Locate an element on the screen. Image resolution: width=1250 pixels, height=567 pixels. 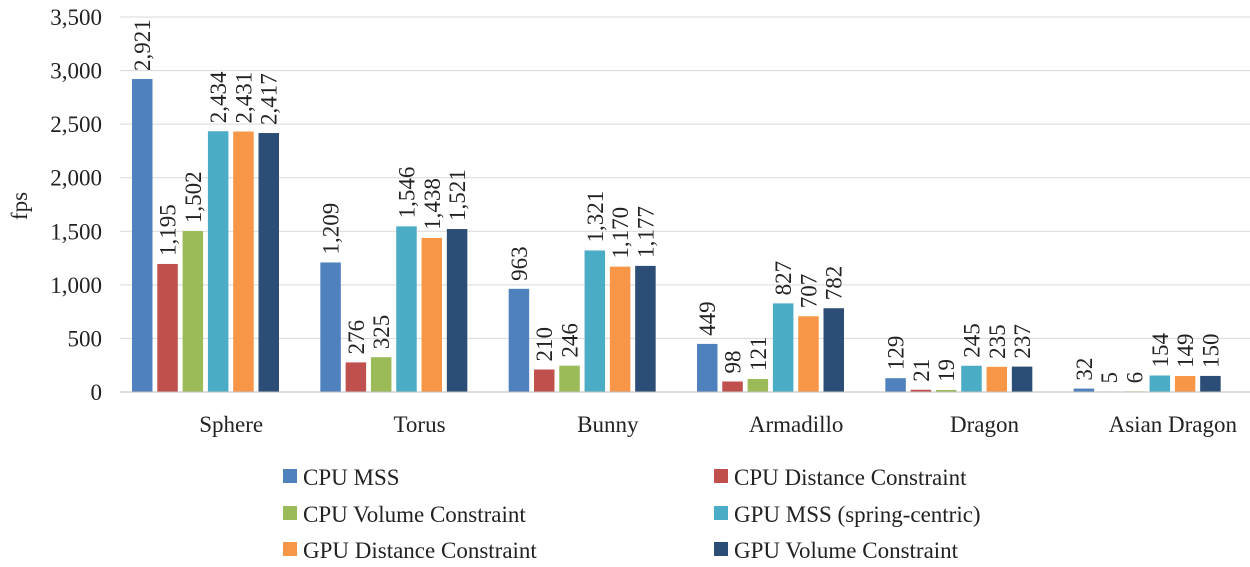
data-label: 32 is located at coordinates (1084, 369).